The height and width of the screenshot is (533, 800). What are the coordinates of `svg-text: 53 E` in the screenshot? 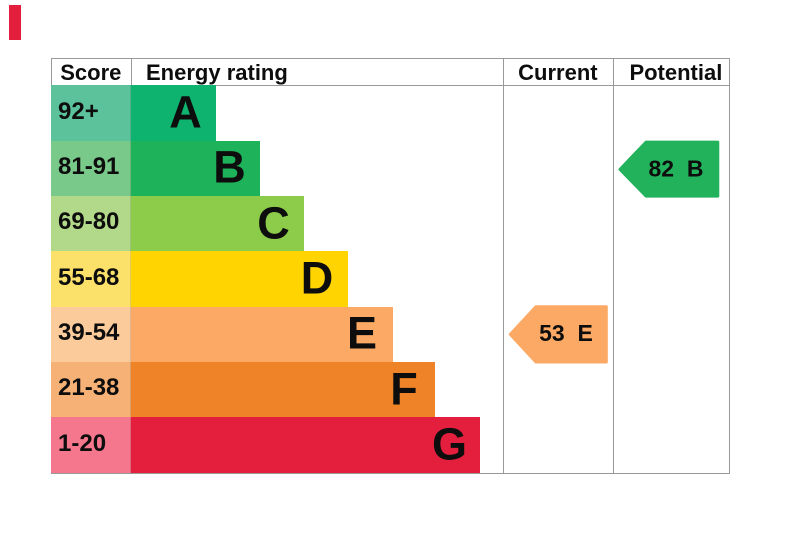 It's located at (566, 333).